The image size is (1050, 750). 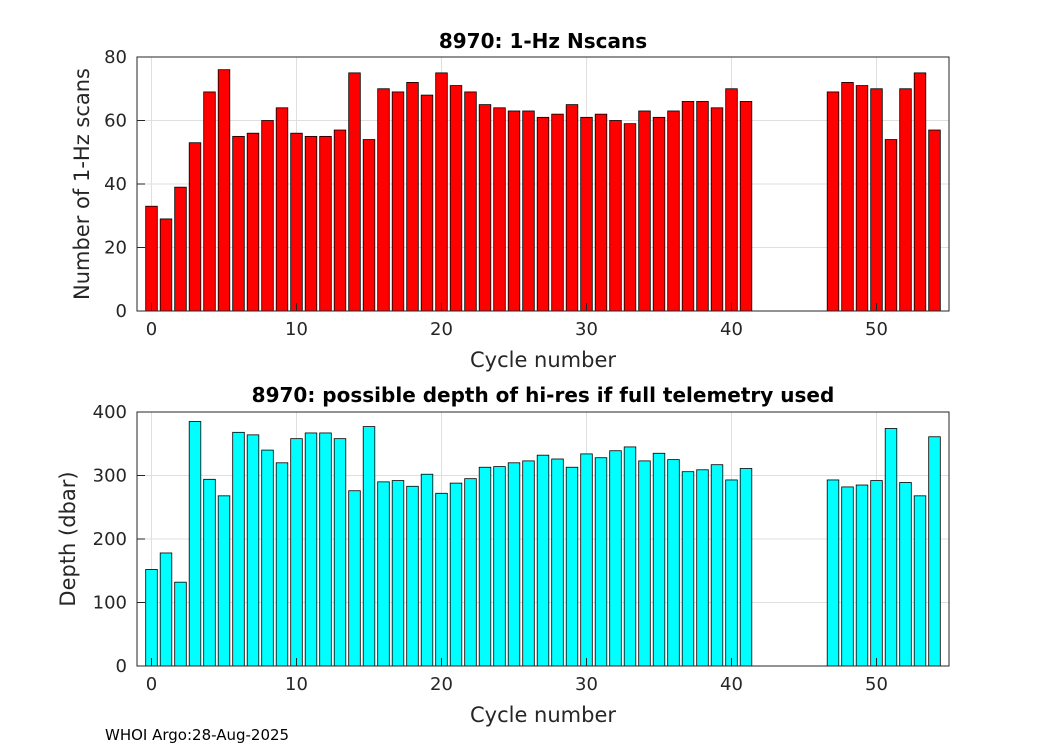 I want to click on y-axis-label: Depth (dbar), so click(x=68, y=538).